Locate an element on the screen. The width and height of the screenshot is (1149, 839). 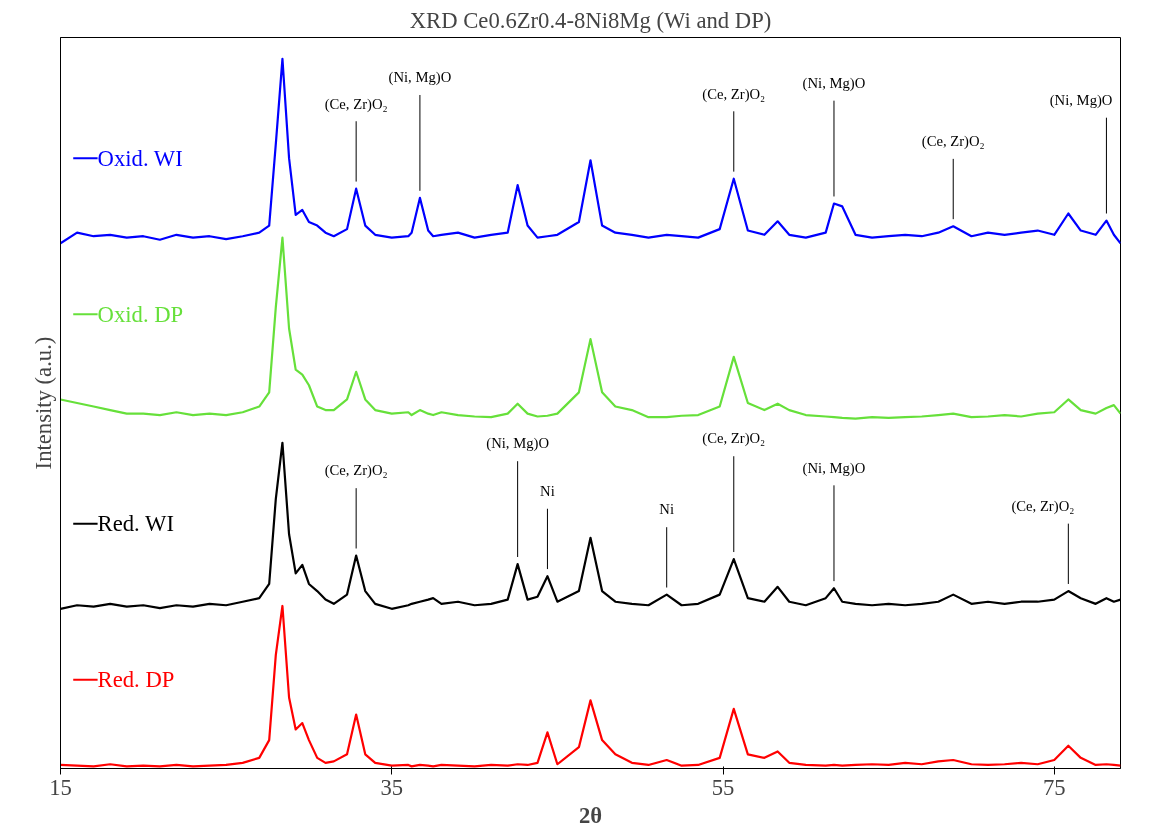
legend-label: Red. WI is located at coordinates (135, 524).